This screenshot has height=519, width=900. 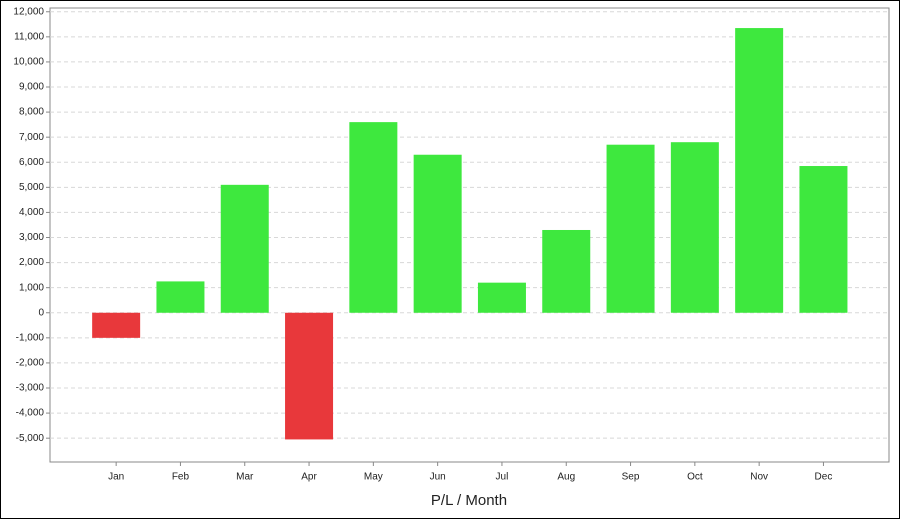 I want to click on x-tick-label: Aug, so click(x=566, y=477).